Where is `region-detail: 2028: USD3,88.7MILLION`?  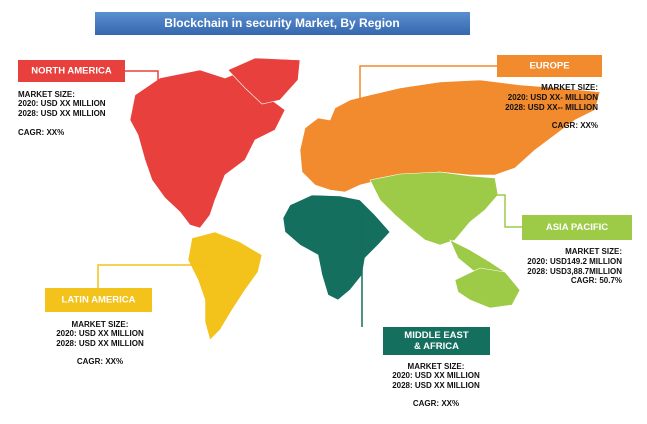 region-detail: 2028: USD3,88.7MILLION is located at coordinates (574, 271).